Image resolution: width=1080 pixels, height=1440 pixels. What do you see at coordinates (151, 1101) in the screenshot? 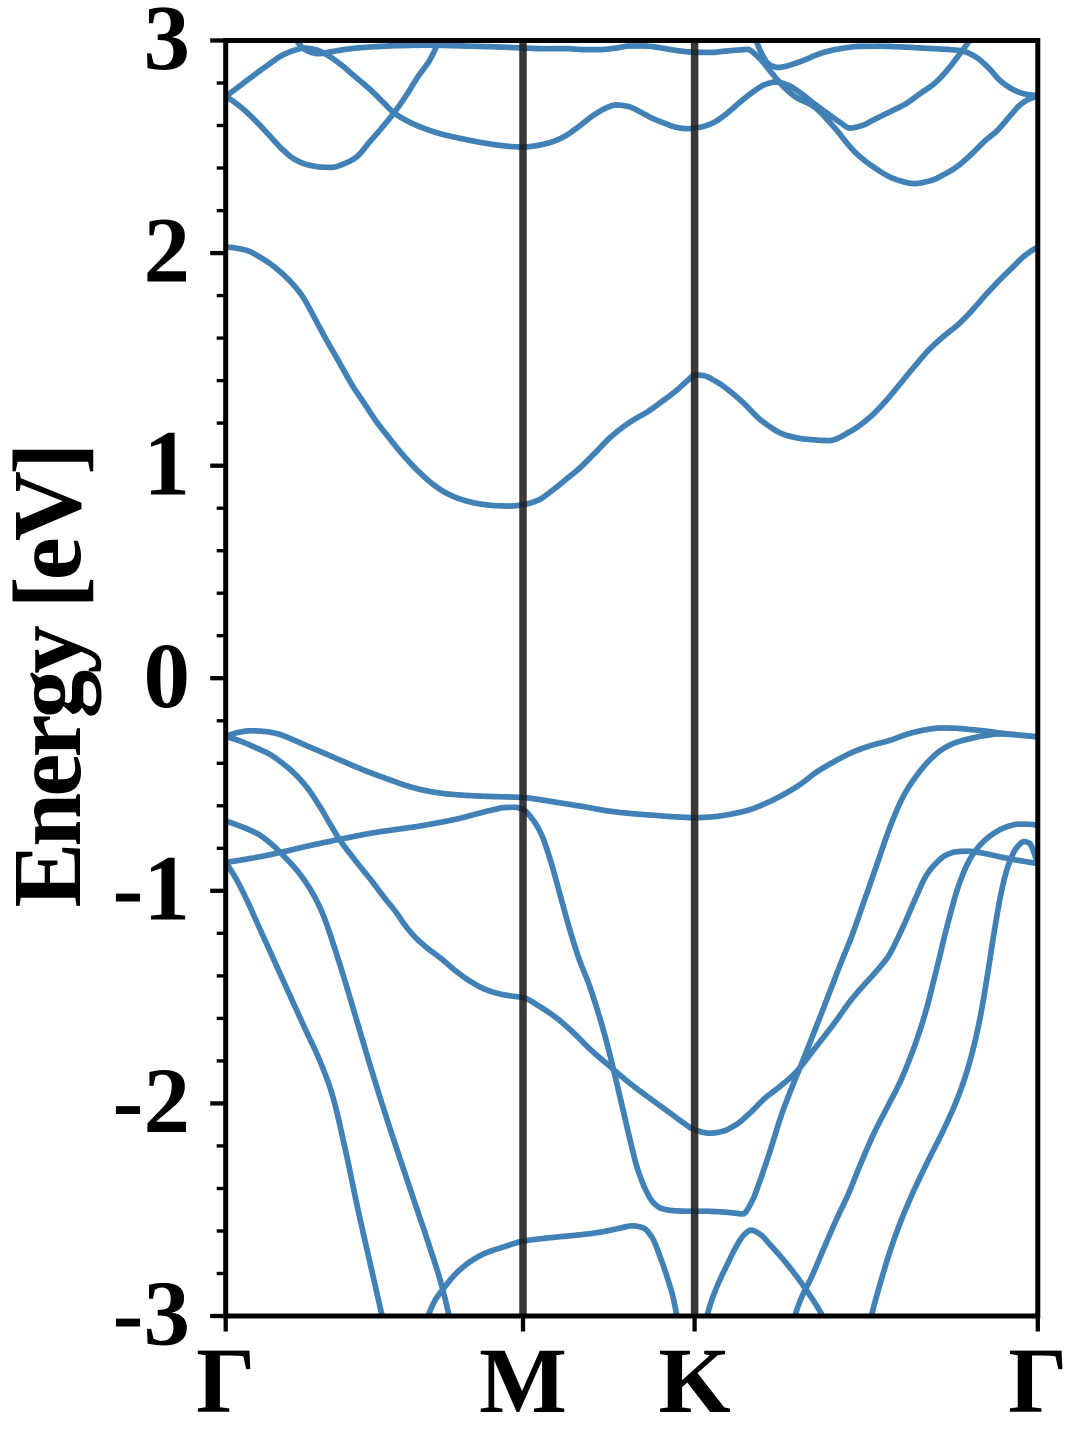
I see `svg-text: -2` at bounding box center [151, 1101].